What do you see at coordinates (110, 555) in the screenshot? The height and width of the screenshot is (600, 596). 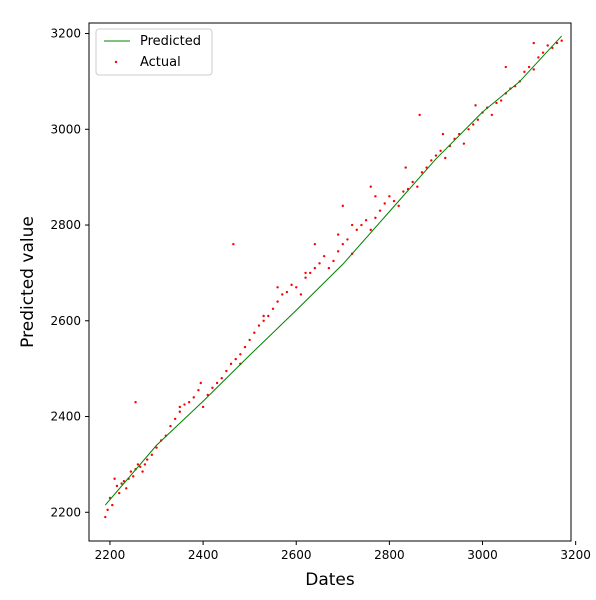 I see `x-tick-label: 2200` at bounding box center [110, 555].